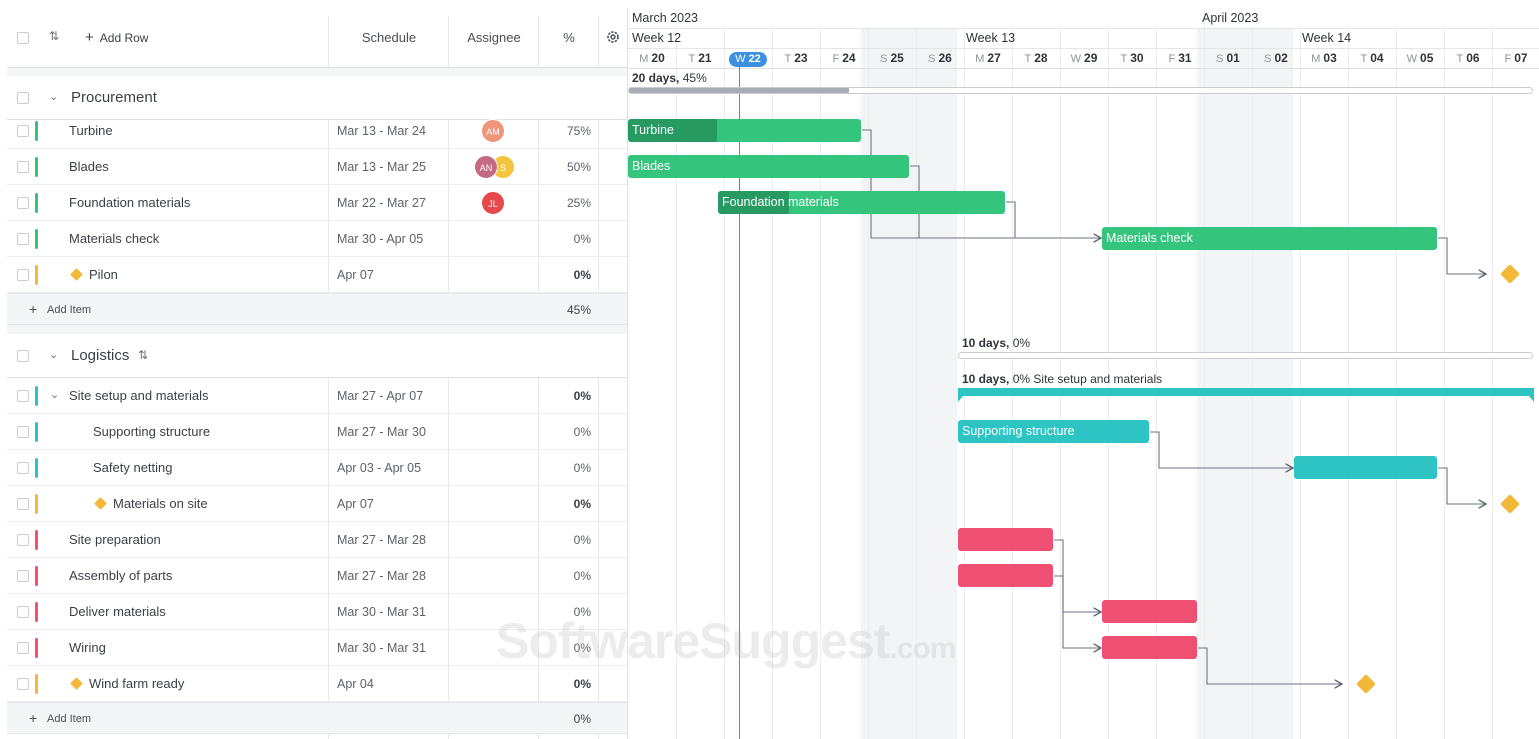 This screenshot has width=1539, height=739. What do you see at coordinates (1053, 431) in the screenshot?
I see `gantt-bar-supporting-structure: Supporting structure` at bounding box center [1053, 431].